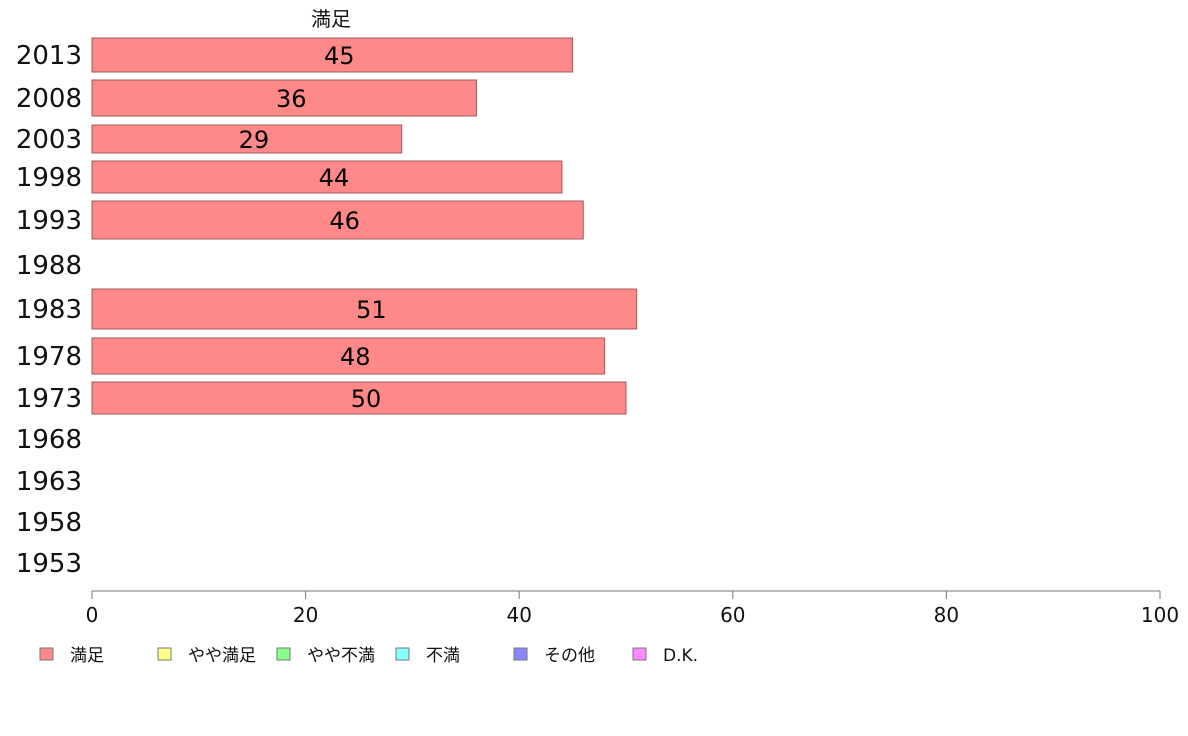 Image resolution: width=1188 pixels, height=736 pixels. I want to click on category-row: 1973 50, so click(321, 398).